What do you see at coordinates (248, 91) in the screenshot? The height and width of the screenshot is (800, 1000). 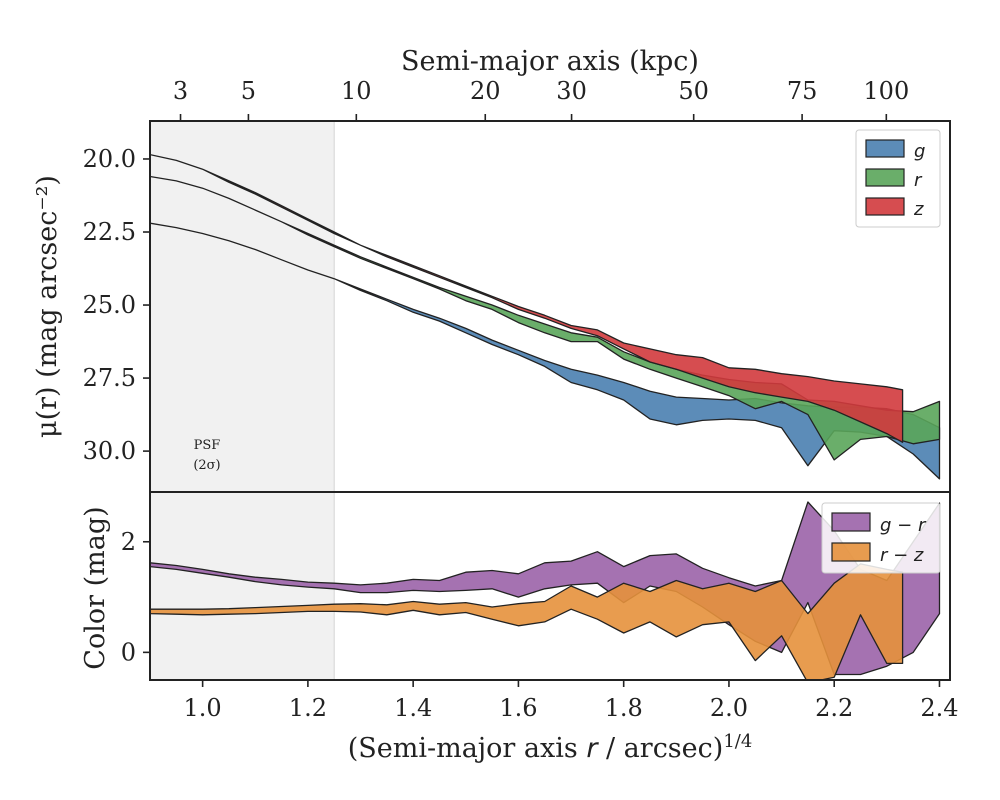 I see `top-x-tick-label: 5` at bounding box center [248, 91].